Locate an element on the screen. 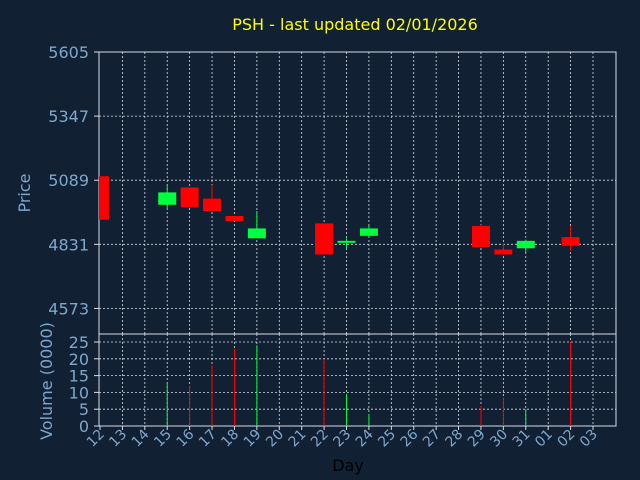 This screenshot has width=640, height=480. x-tick-label: 01 is located at coordinates (544, 439).